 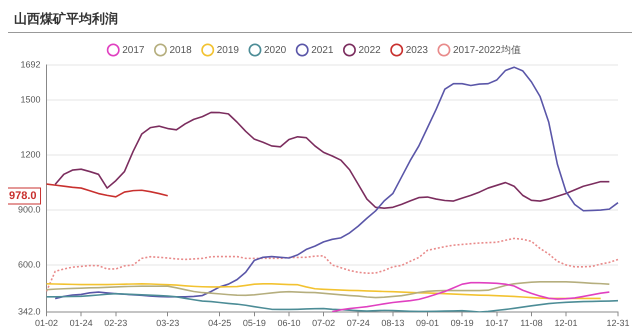 I want to click on legend-label: 2017, so click(x=133, y=50).